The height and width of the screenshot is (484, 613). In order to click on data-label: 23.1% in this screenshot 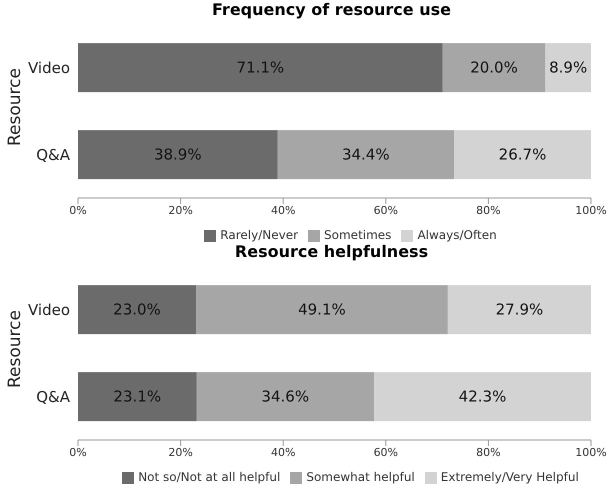, I will do `click(137, 397)`.